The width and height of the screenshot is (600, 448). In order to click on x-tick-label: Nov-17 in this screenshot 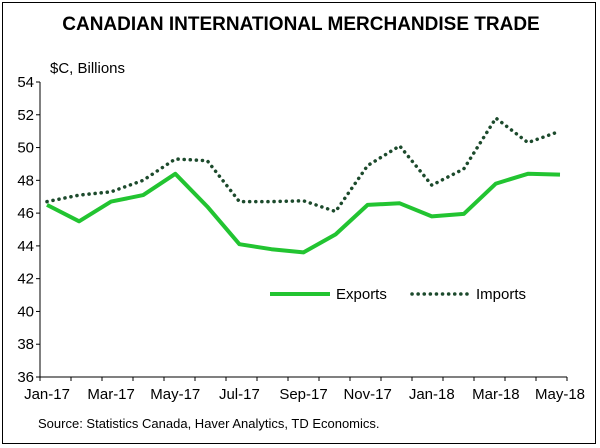, I will do `click(367, 394)`.